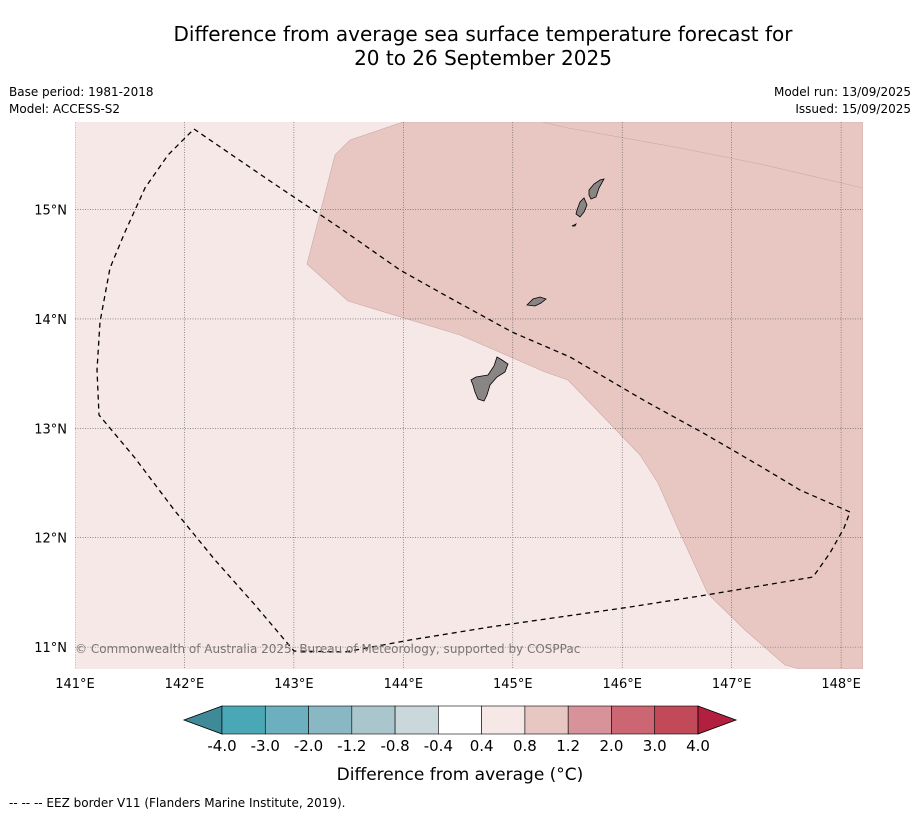 Image resolution: width=919 pixels, height=816 pixels. What do you see at coordinates (438, 746) in the screenshot?
I see `colorbar-tick-label: -0.4` at bounding box center [438, 746].